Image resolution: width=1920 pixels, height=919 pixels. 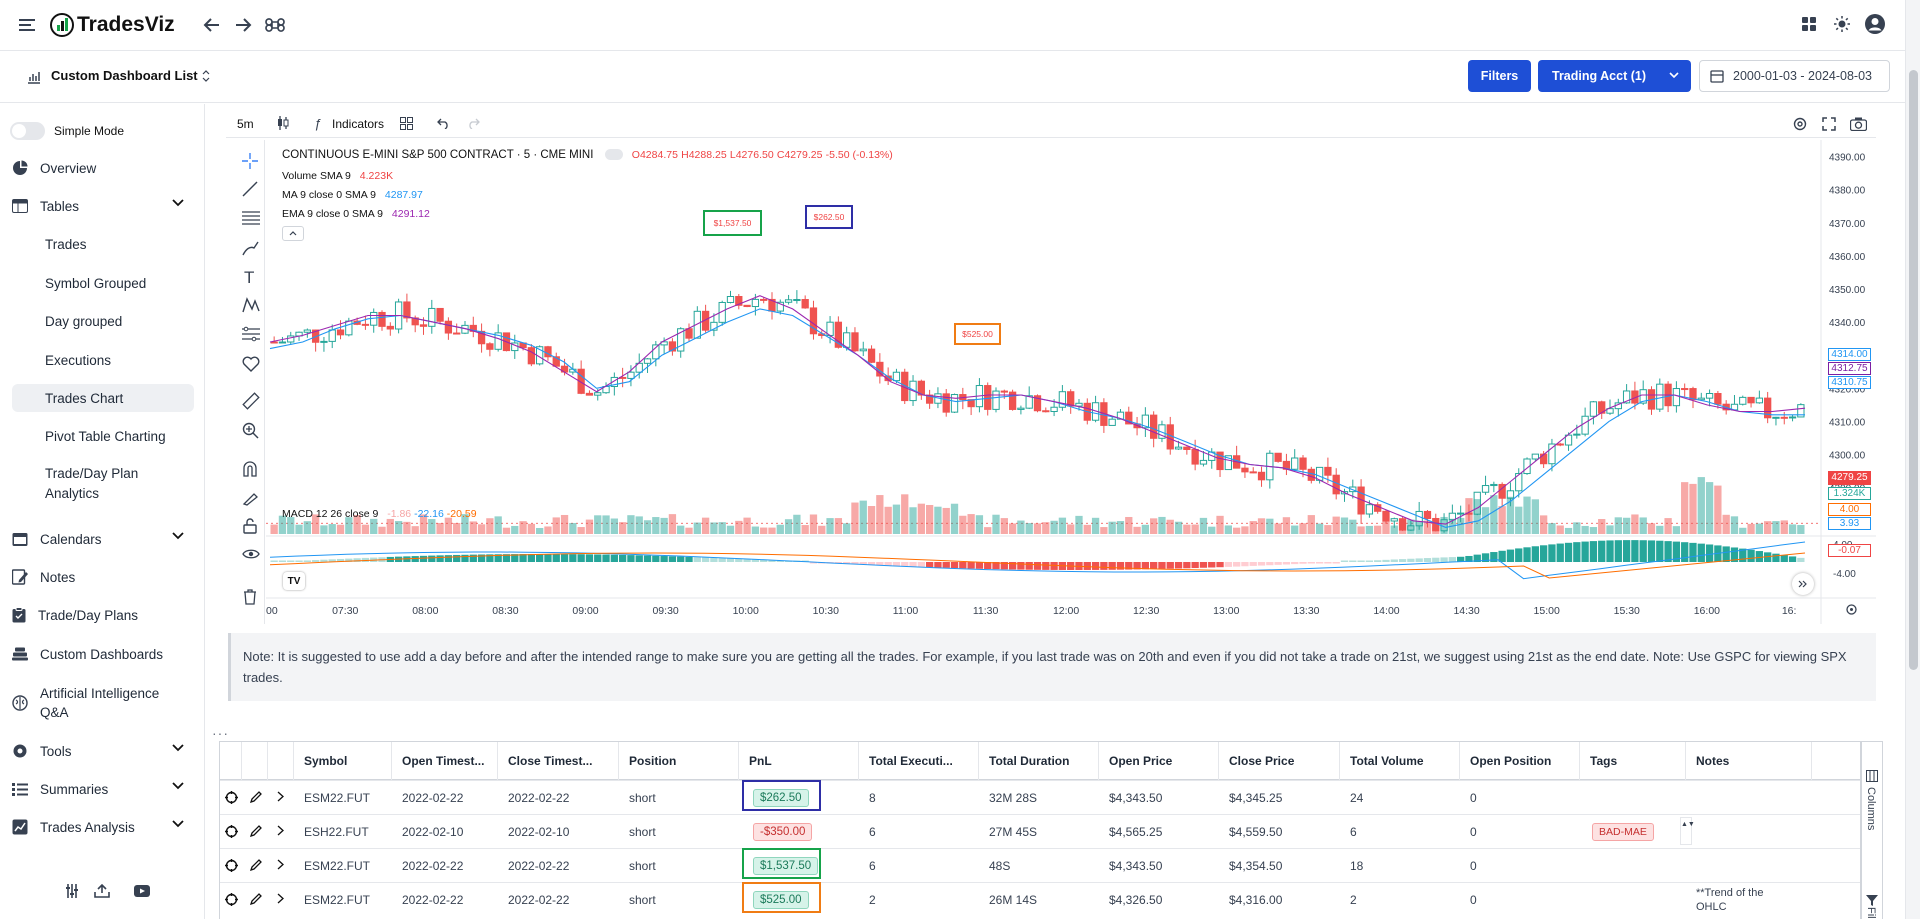 What do you see at coordinates (1851, 609) in the screenshot?
I see `axis-settings-icon` at bounding box center [1851, 609].